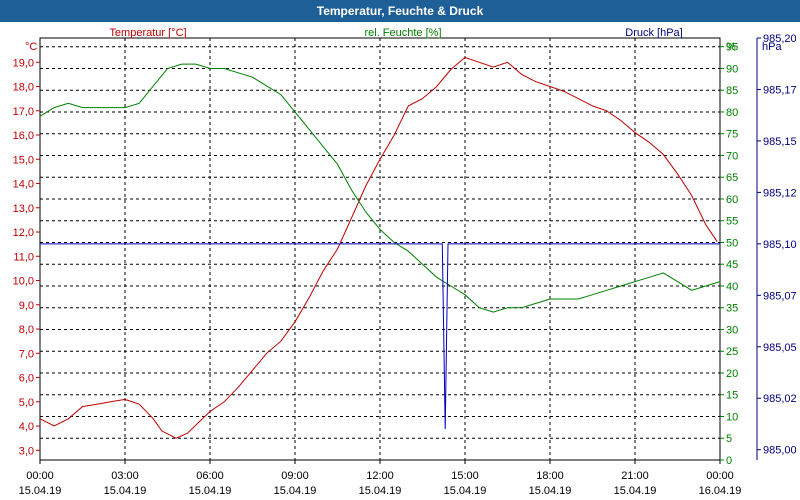 The image size is (800, 500). Describe the element at coordinates (23, 185) in the screenshot. I see `temperature-tick-label: 14,0` at that location.